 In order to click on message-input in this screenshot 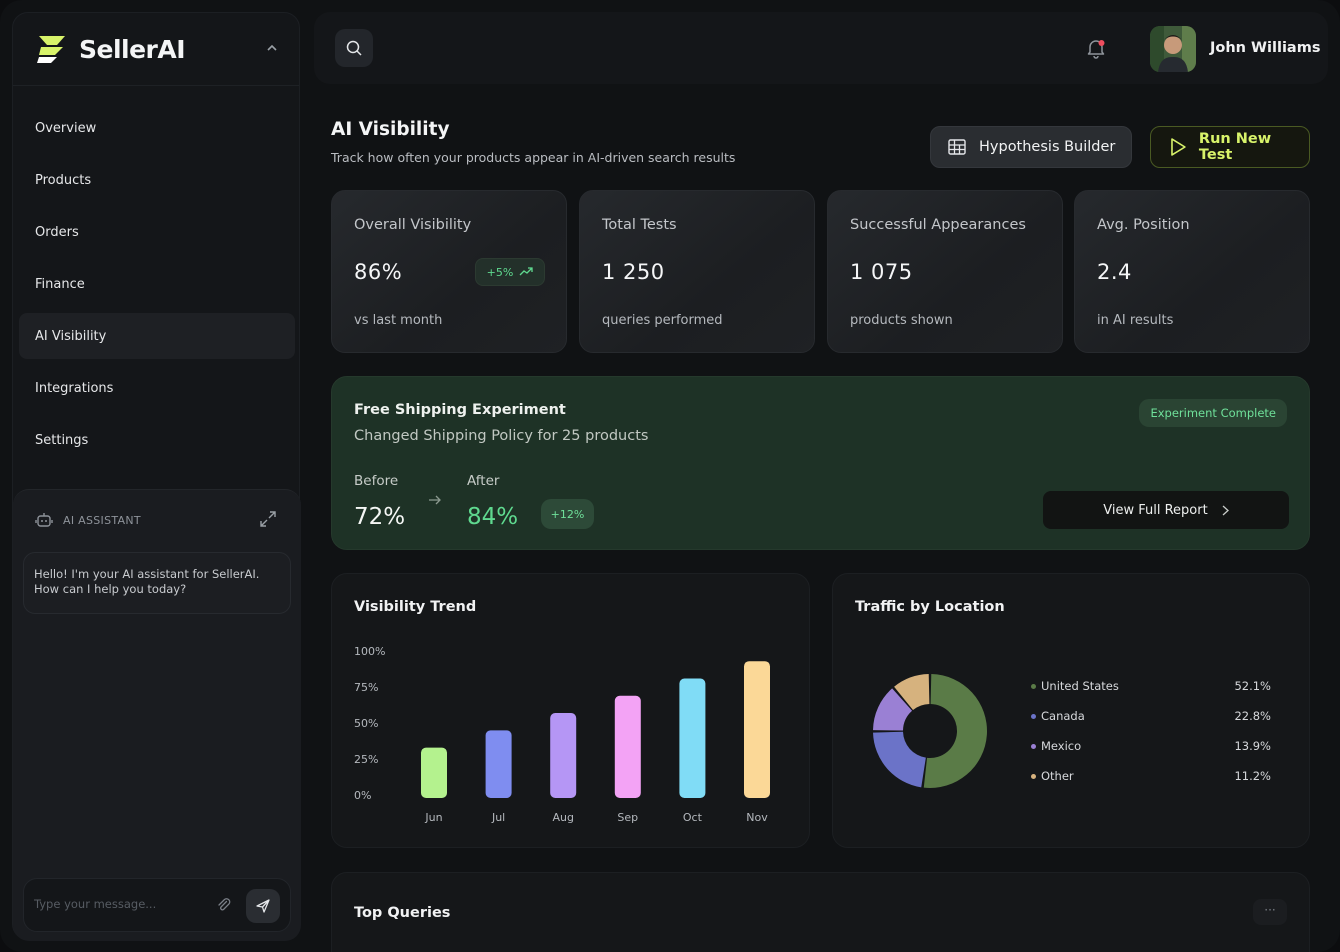, I will do `click(119, 904)`.